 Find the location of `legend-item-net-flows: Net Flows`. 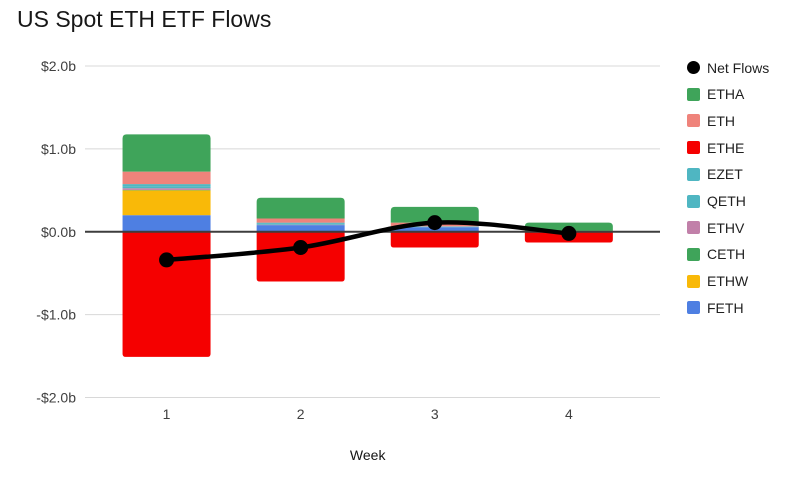

legend-item-net-flows: Net Flows is located at coordinates (728, 67).